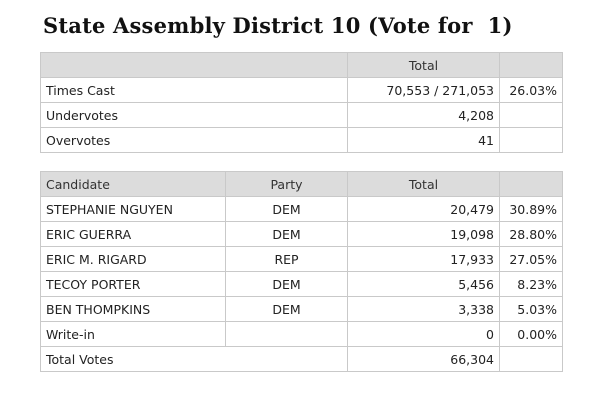 The height and width of the screenshot is (409, 600). What do you see at coordinates (133, 284) in the screenshot?
I see `candidate-name: TECOY PORTER` at bounding box center [133, 284].